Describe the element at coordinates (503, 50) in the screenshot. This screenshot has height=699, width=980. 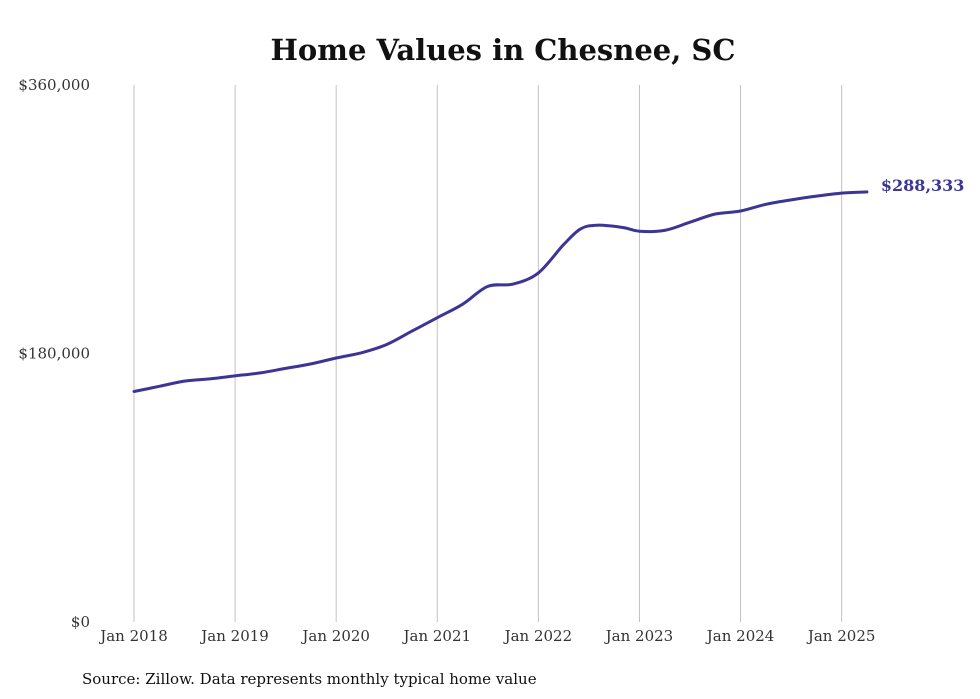
I see `chart-title: Home Values in Chesnee, SC` at that location.